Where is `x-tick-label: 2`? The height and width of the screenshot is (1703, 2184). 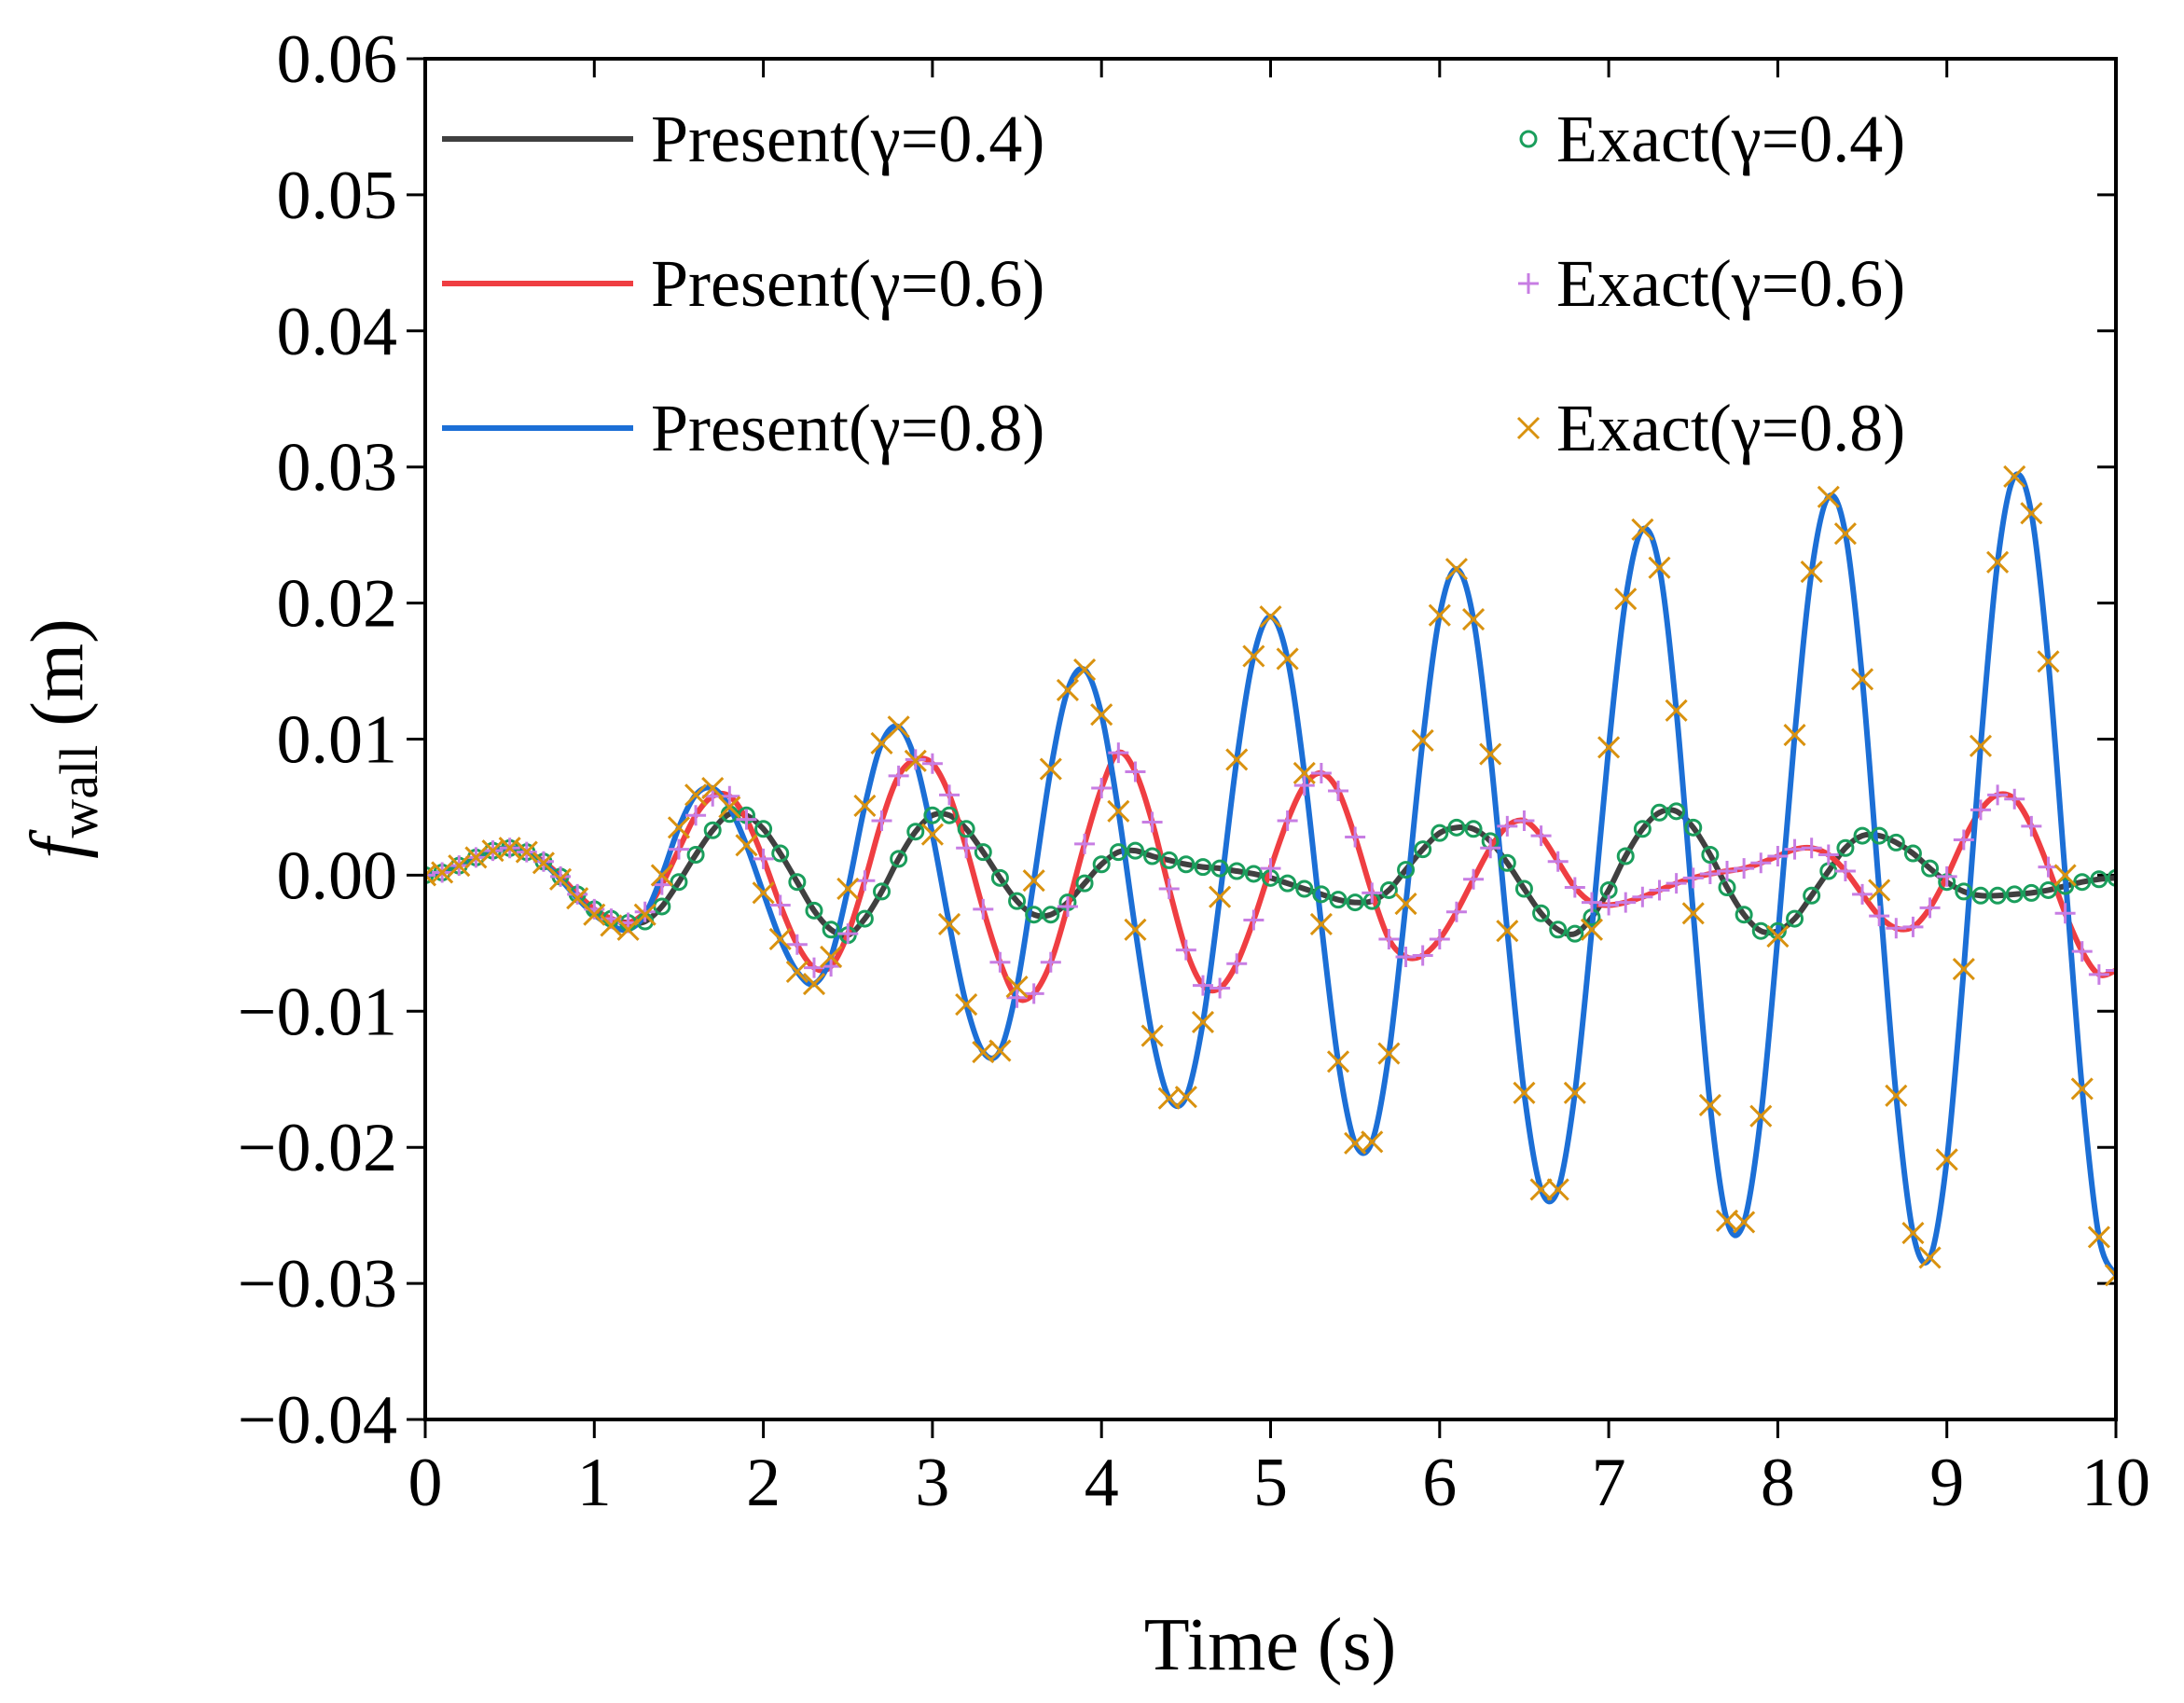
x-tick-label: 2 is located at coordinates (763, 1483).